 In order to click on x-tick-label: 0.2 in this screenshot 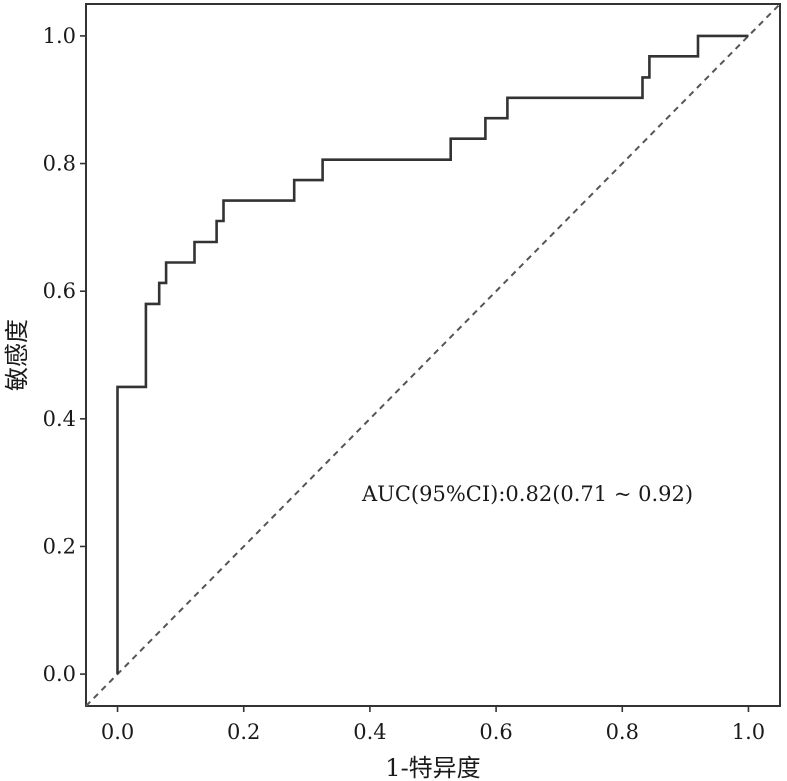, I will do `click(243, 732)`.